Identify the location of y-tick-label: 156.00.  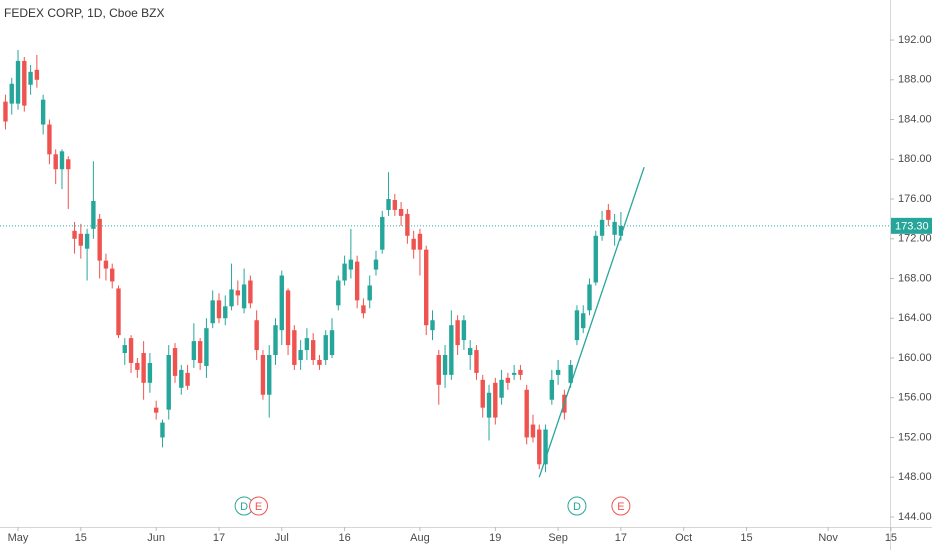
(915, 398).